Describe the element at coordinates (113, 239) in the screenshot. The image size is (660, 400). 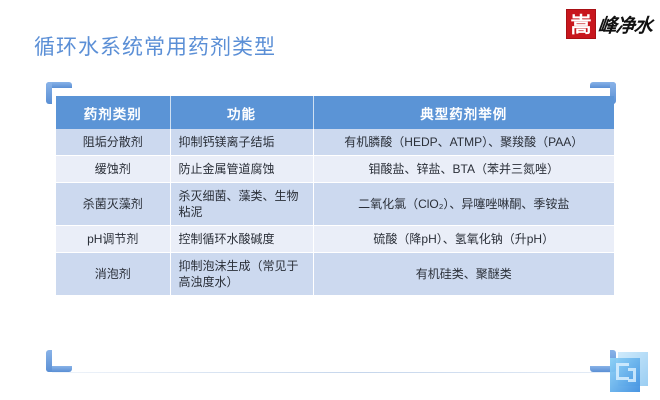
I see `cell-category: pH调节剂` at that location.